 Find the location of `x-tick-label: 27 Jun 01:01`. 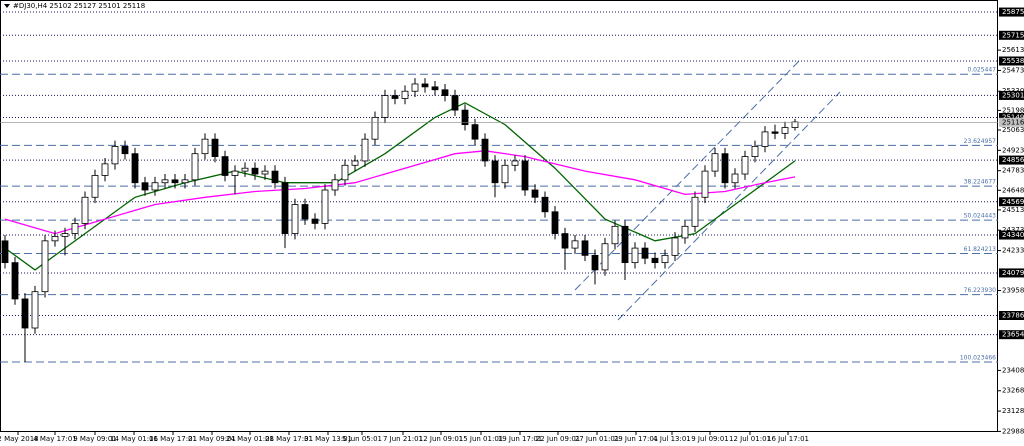

x-tick-label: 27 Jun 01:01 is located at coordinates (597, 439).